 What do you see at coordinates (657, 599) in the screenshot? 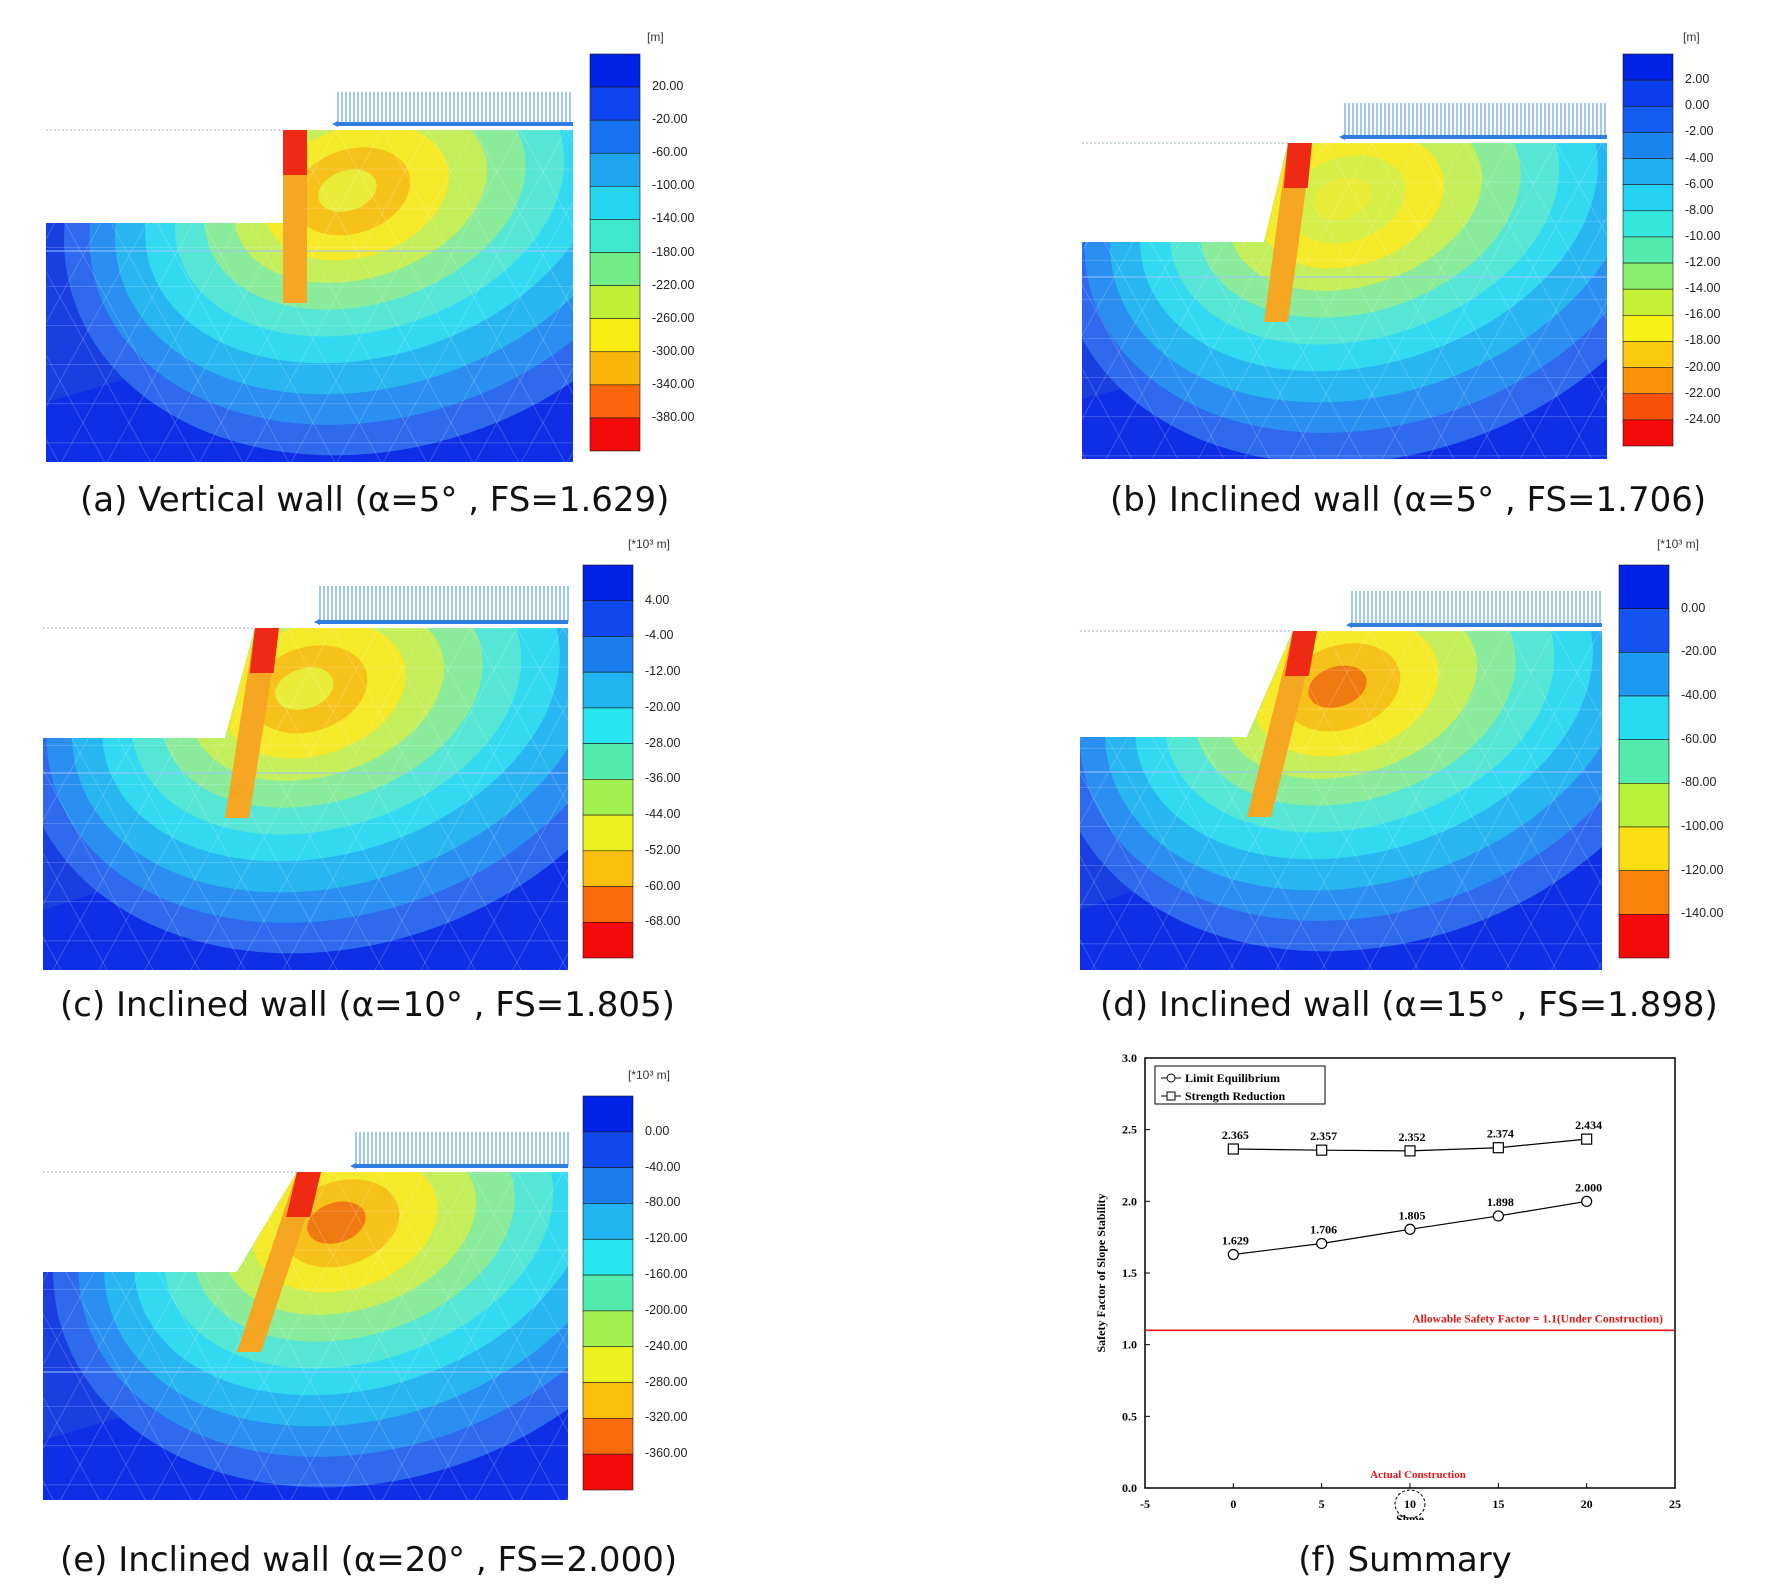
I see `legend-label: 4.00` at bounding box center [657, 599].